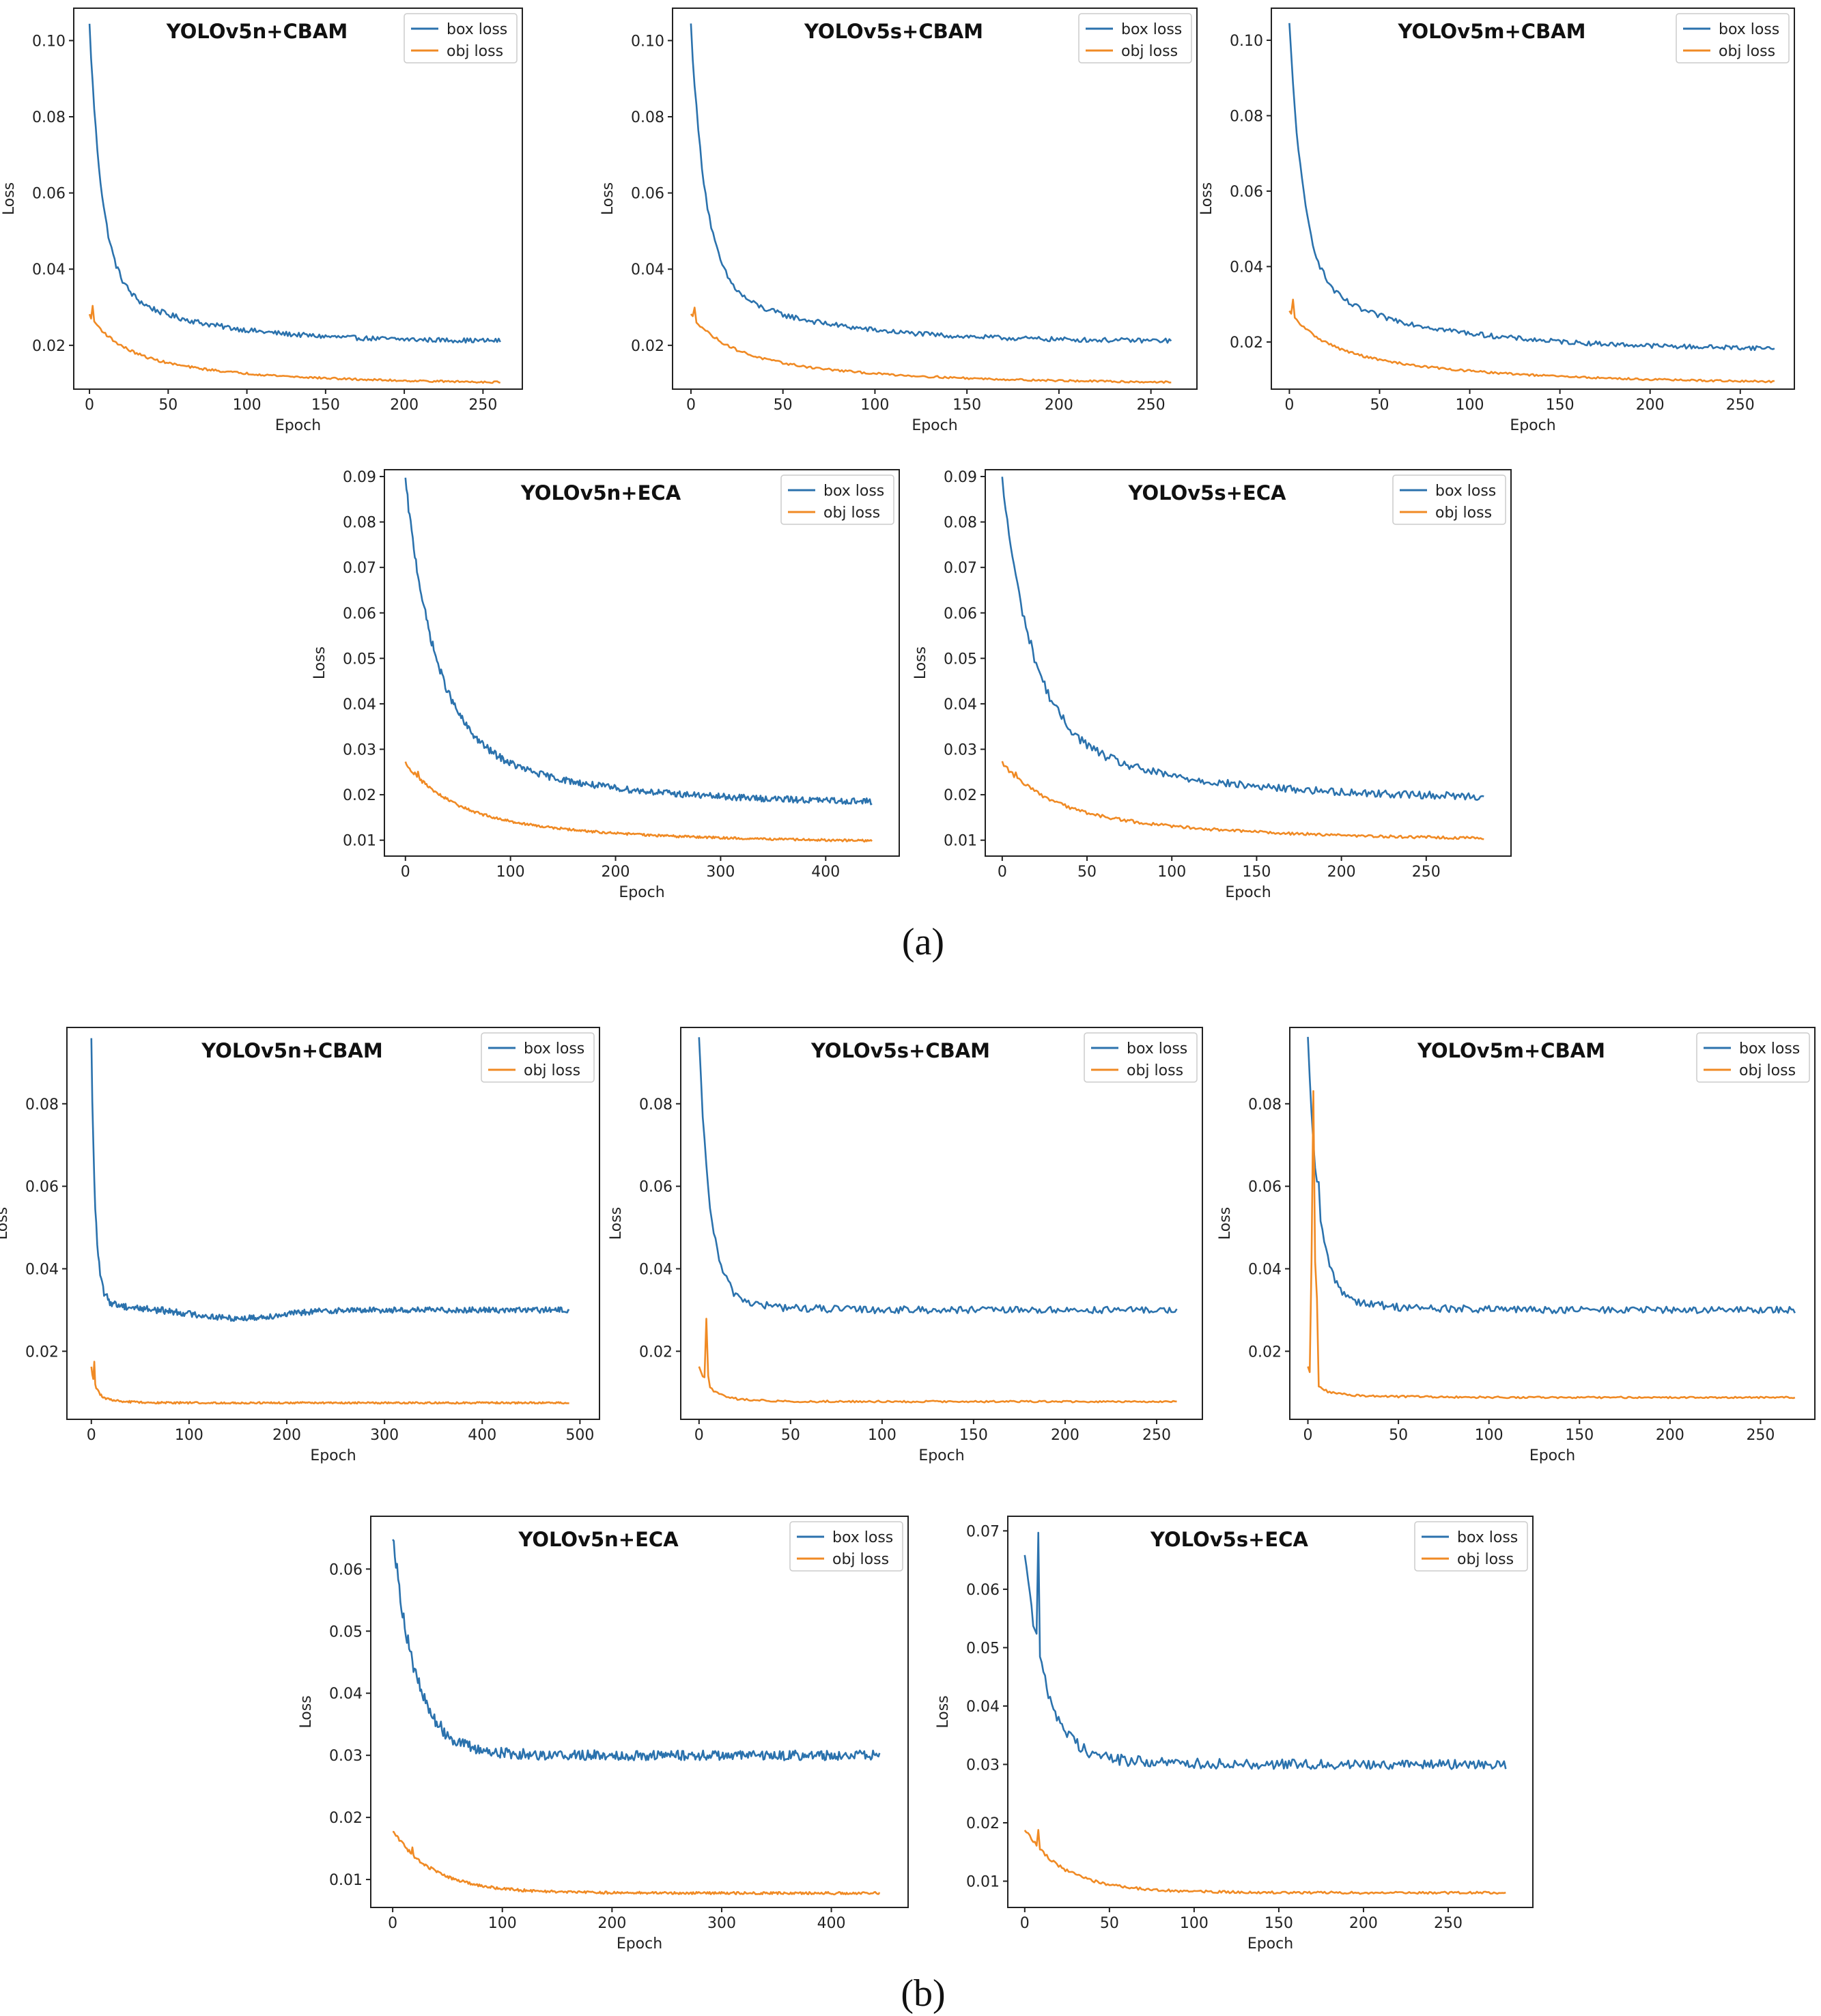  I want to click on chart-title: YOLOv5s+ECA, so click(1207, 493).